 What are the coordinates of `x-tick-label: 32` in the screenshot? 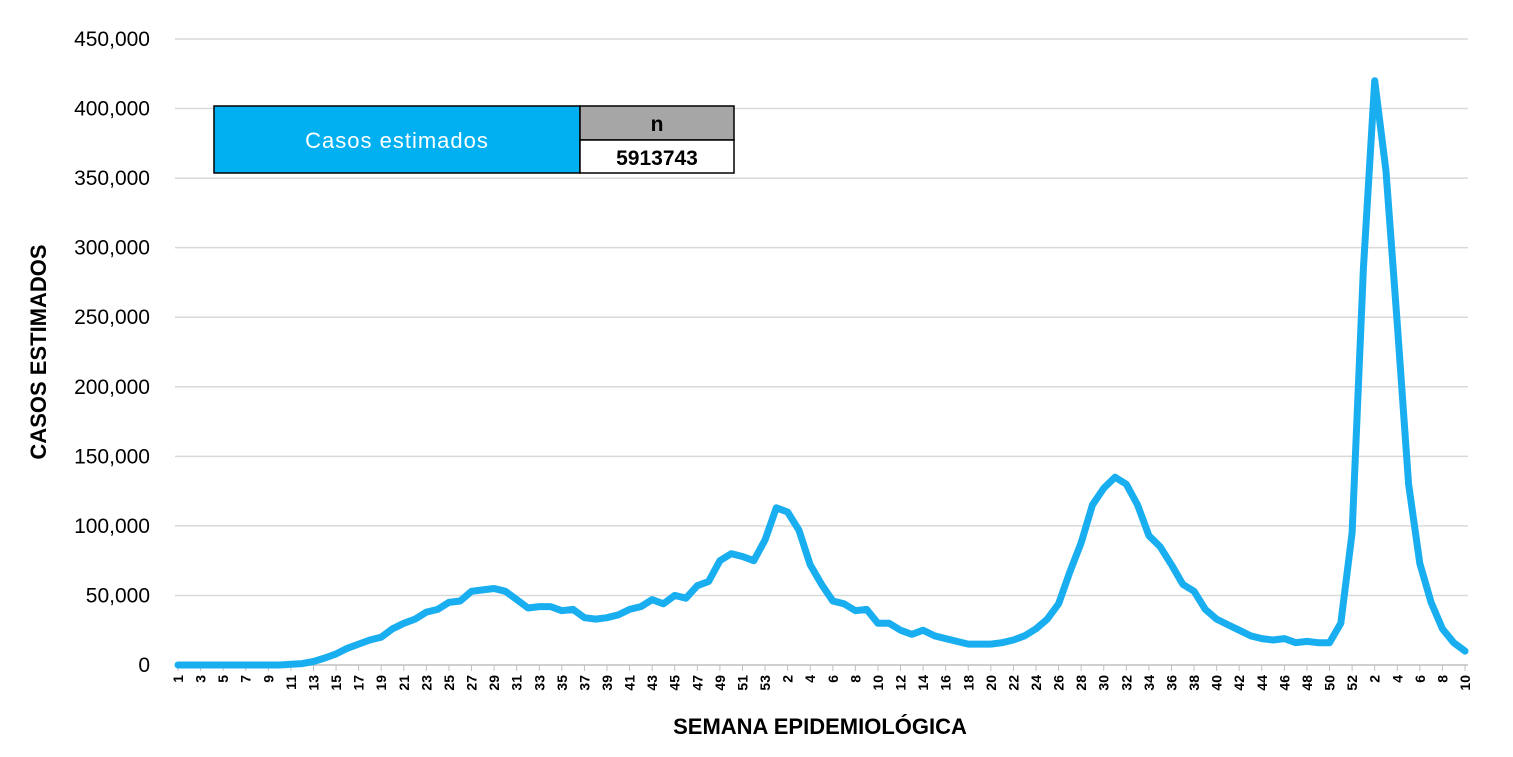 It's located at (1126, 683).